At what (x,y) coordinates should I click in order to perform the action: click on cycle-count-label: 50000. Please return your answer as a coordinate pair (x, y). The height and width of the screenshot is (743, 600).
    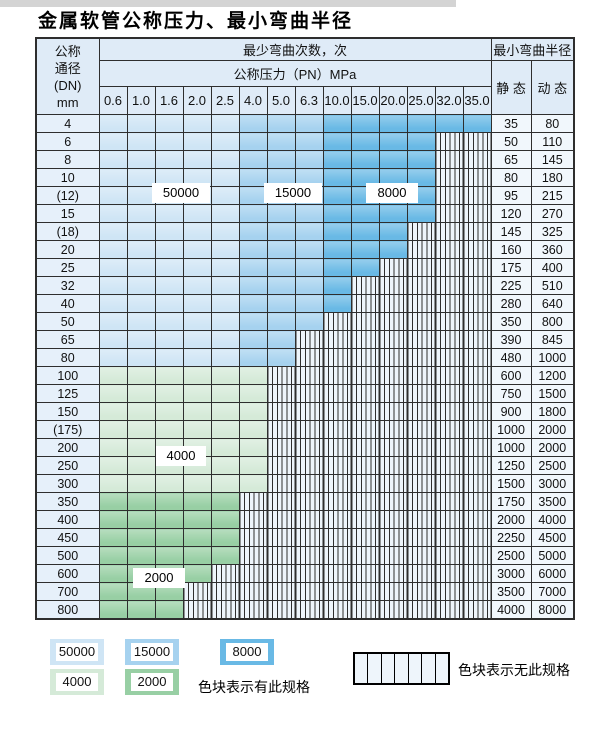
    Looking at the image, I should click on (181, 193).